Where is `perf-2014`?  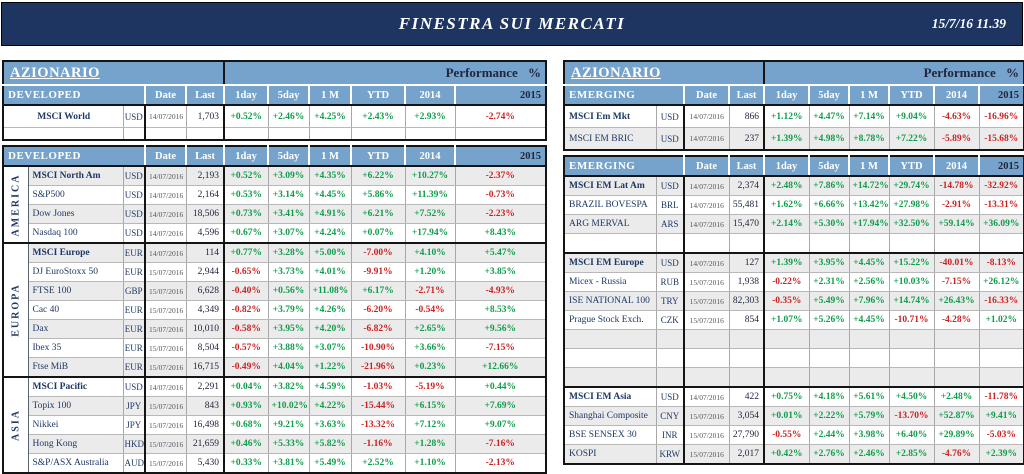
perf-2014 is located at coordinates (957, 358).